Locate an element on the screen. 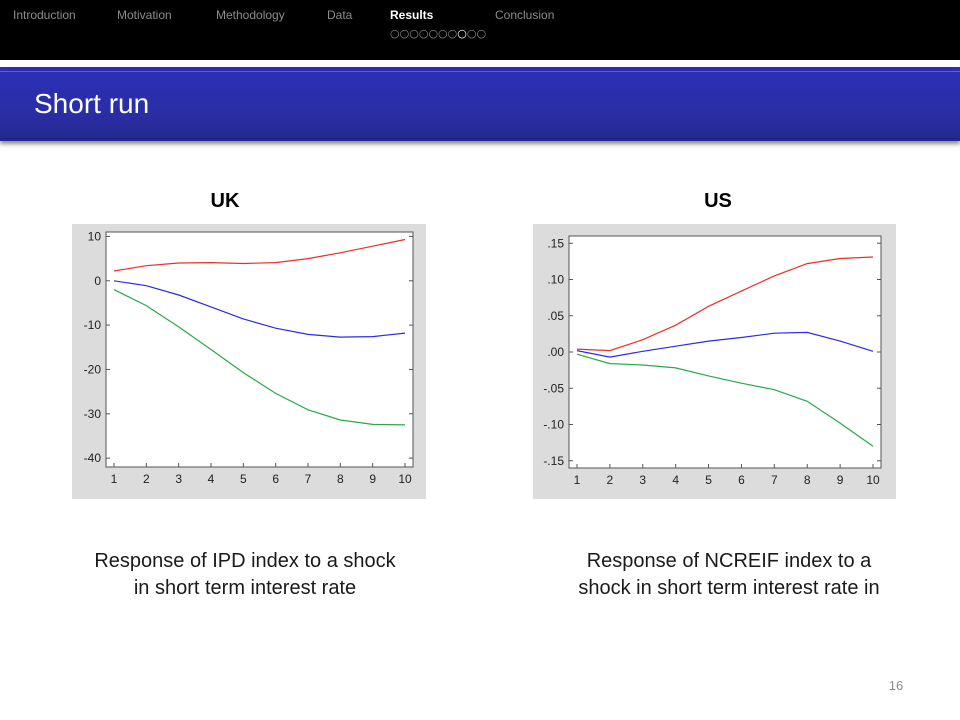  y-tick-label: -.05 is located at coordinates (553, 388).